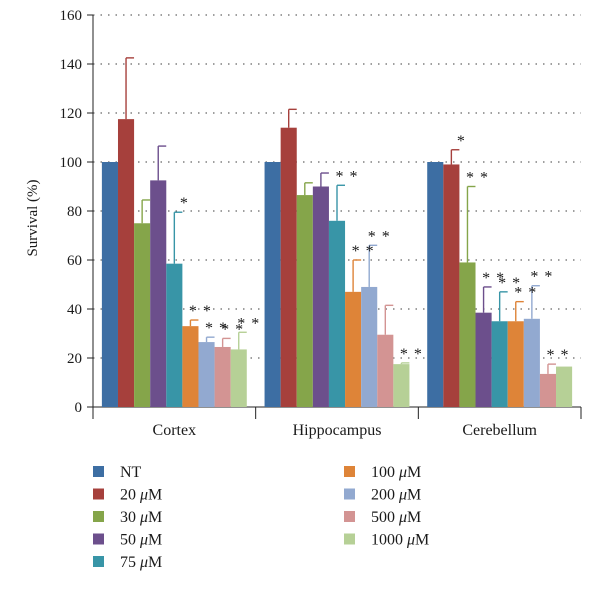  What do you see at coordinates (74, 212) in the screenshot?
I see `y-tick-label: 80` at bounding box center [74, 212].